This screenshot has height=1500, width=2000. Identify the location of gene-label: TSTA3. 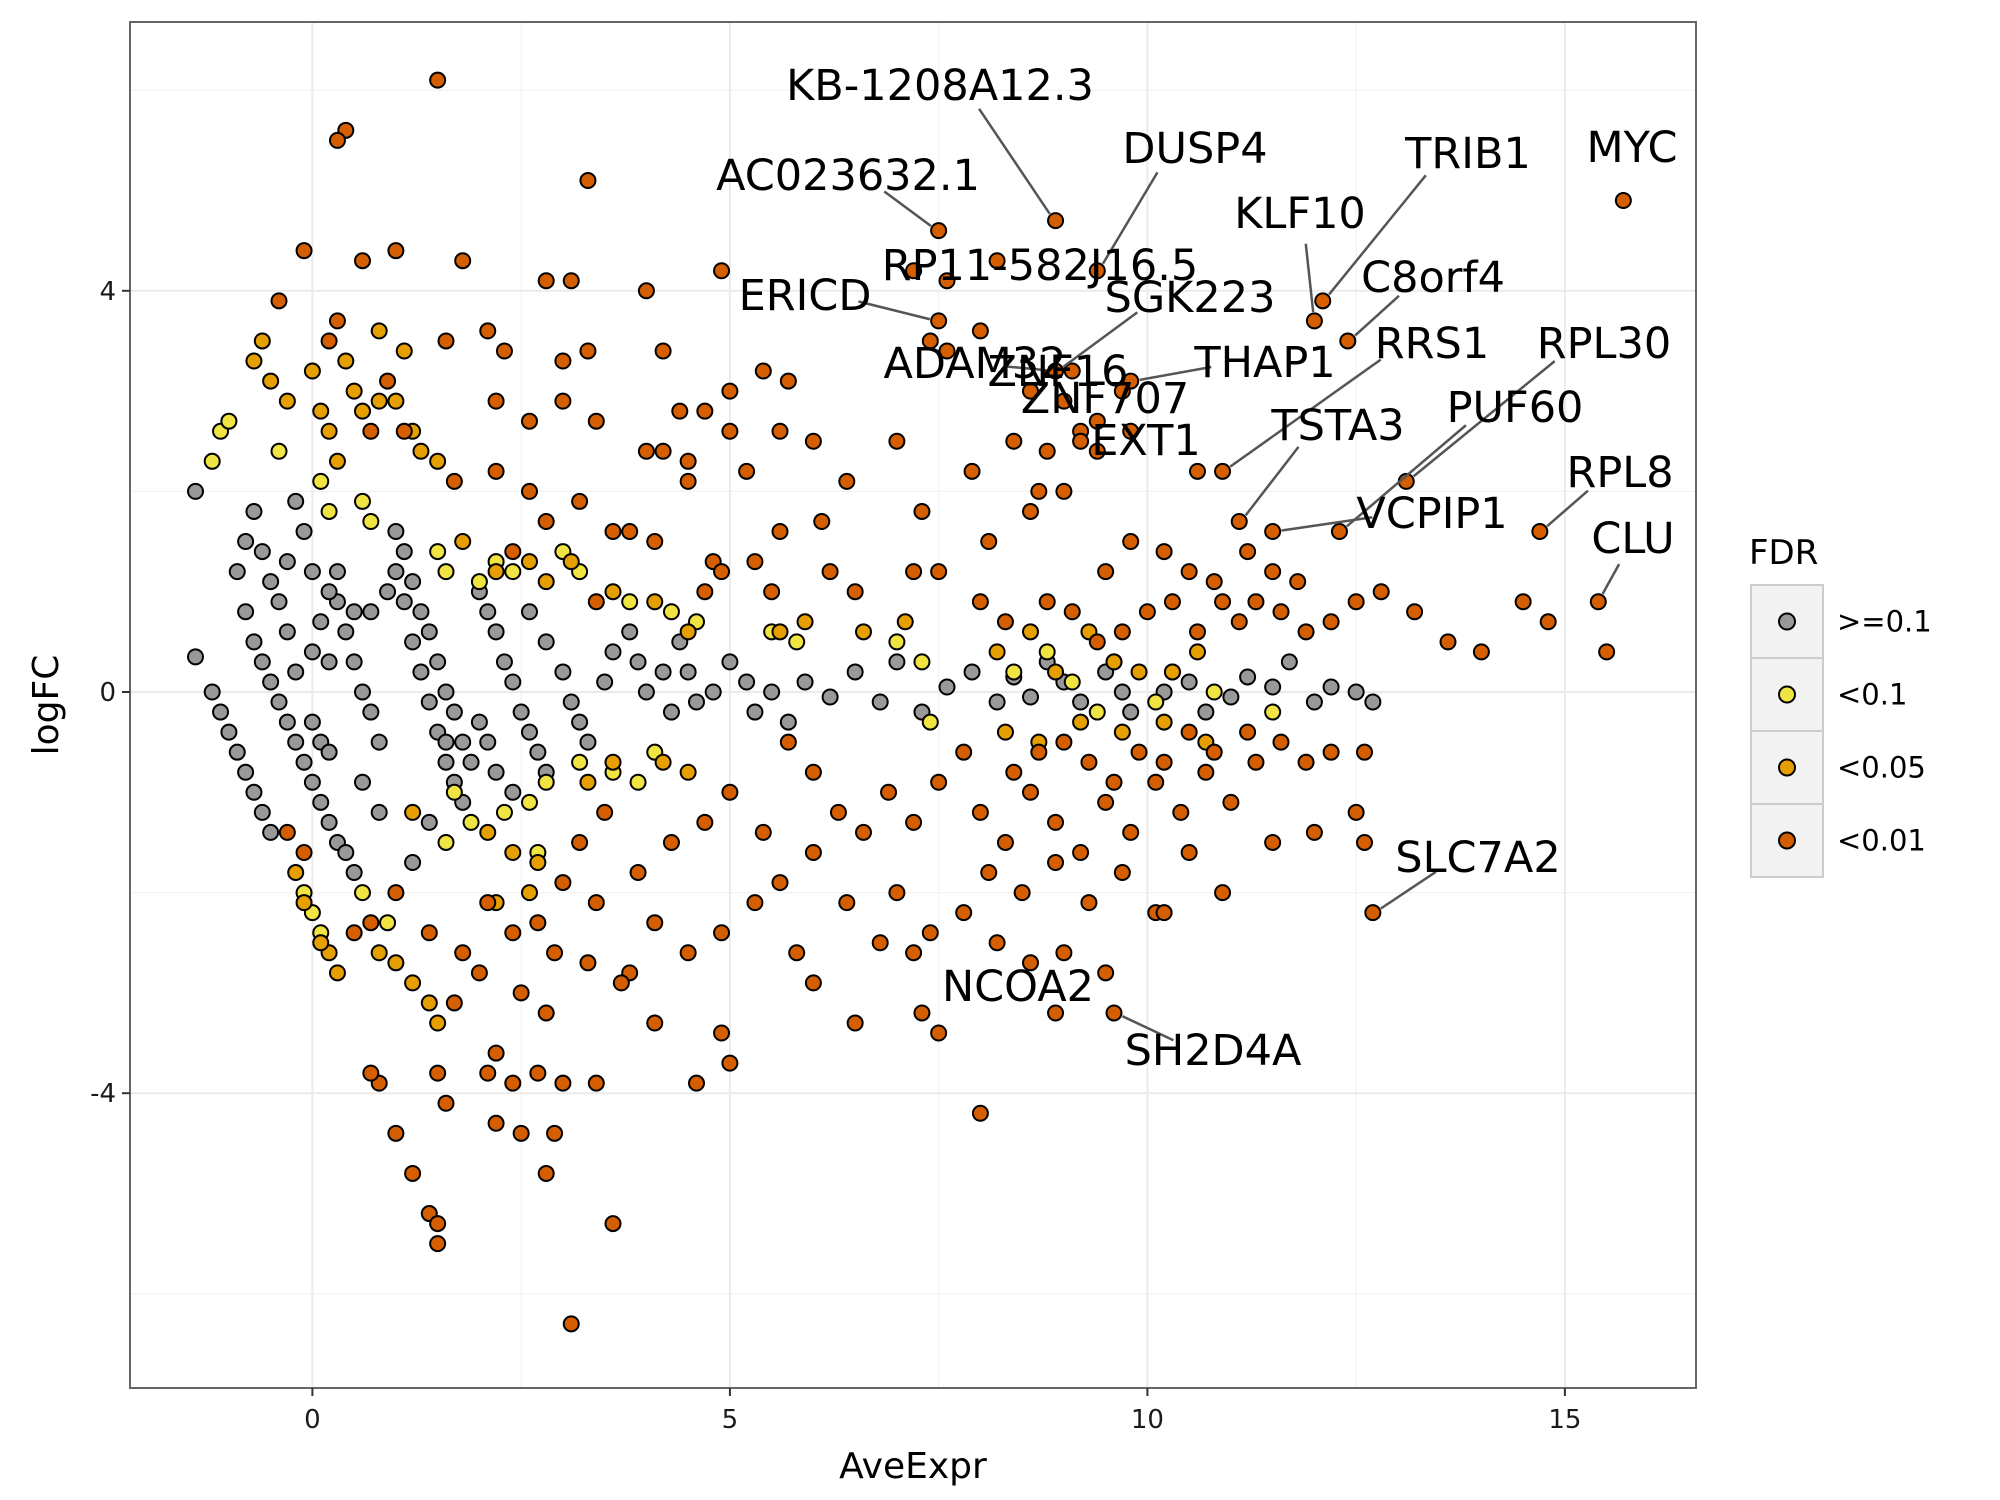
(1337, 426).